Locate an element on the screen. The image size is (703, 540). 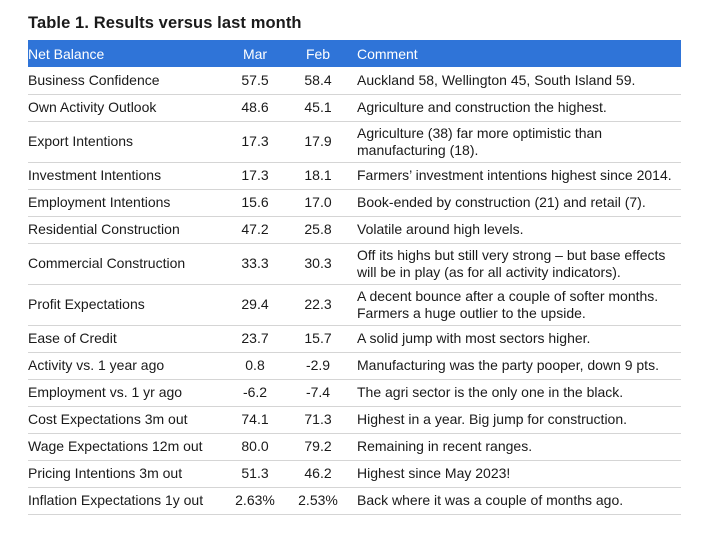
row-feb-value: -2.9 is located at coordinates (318, 365).